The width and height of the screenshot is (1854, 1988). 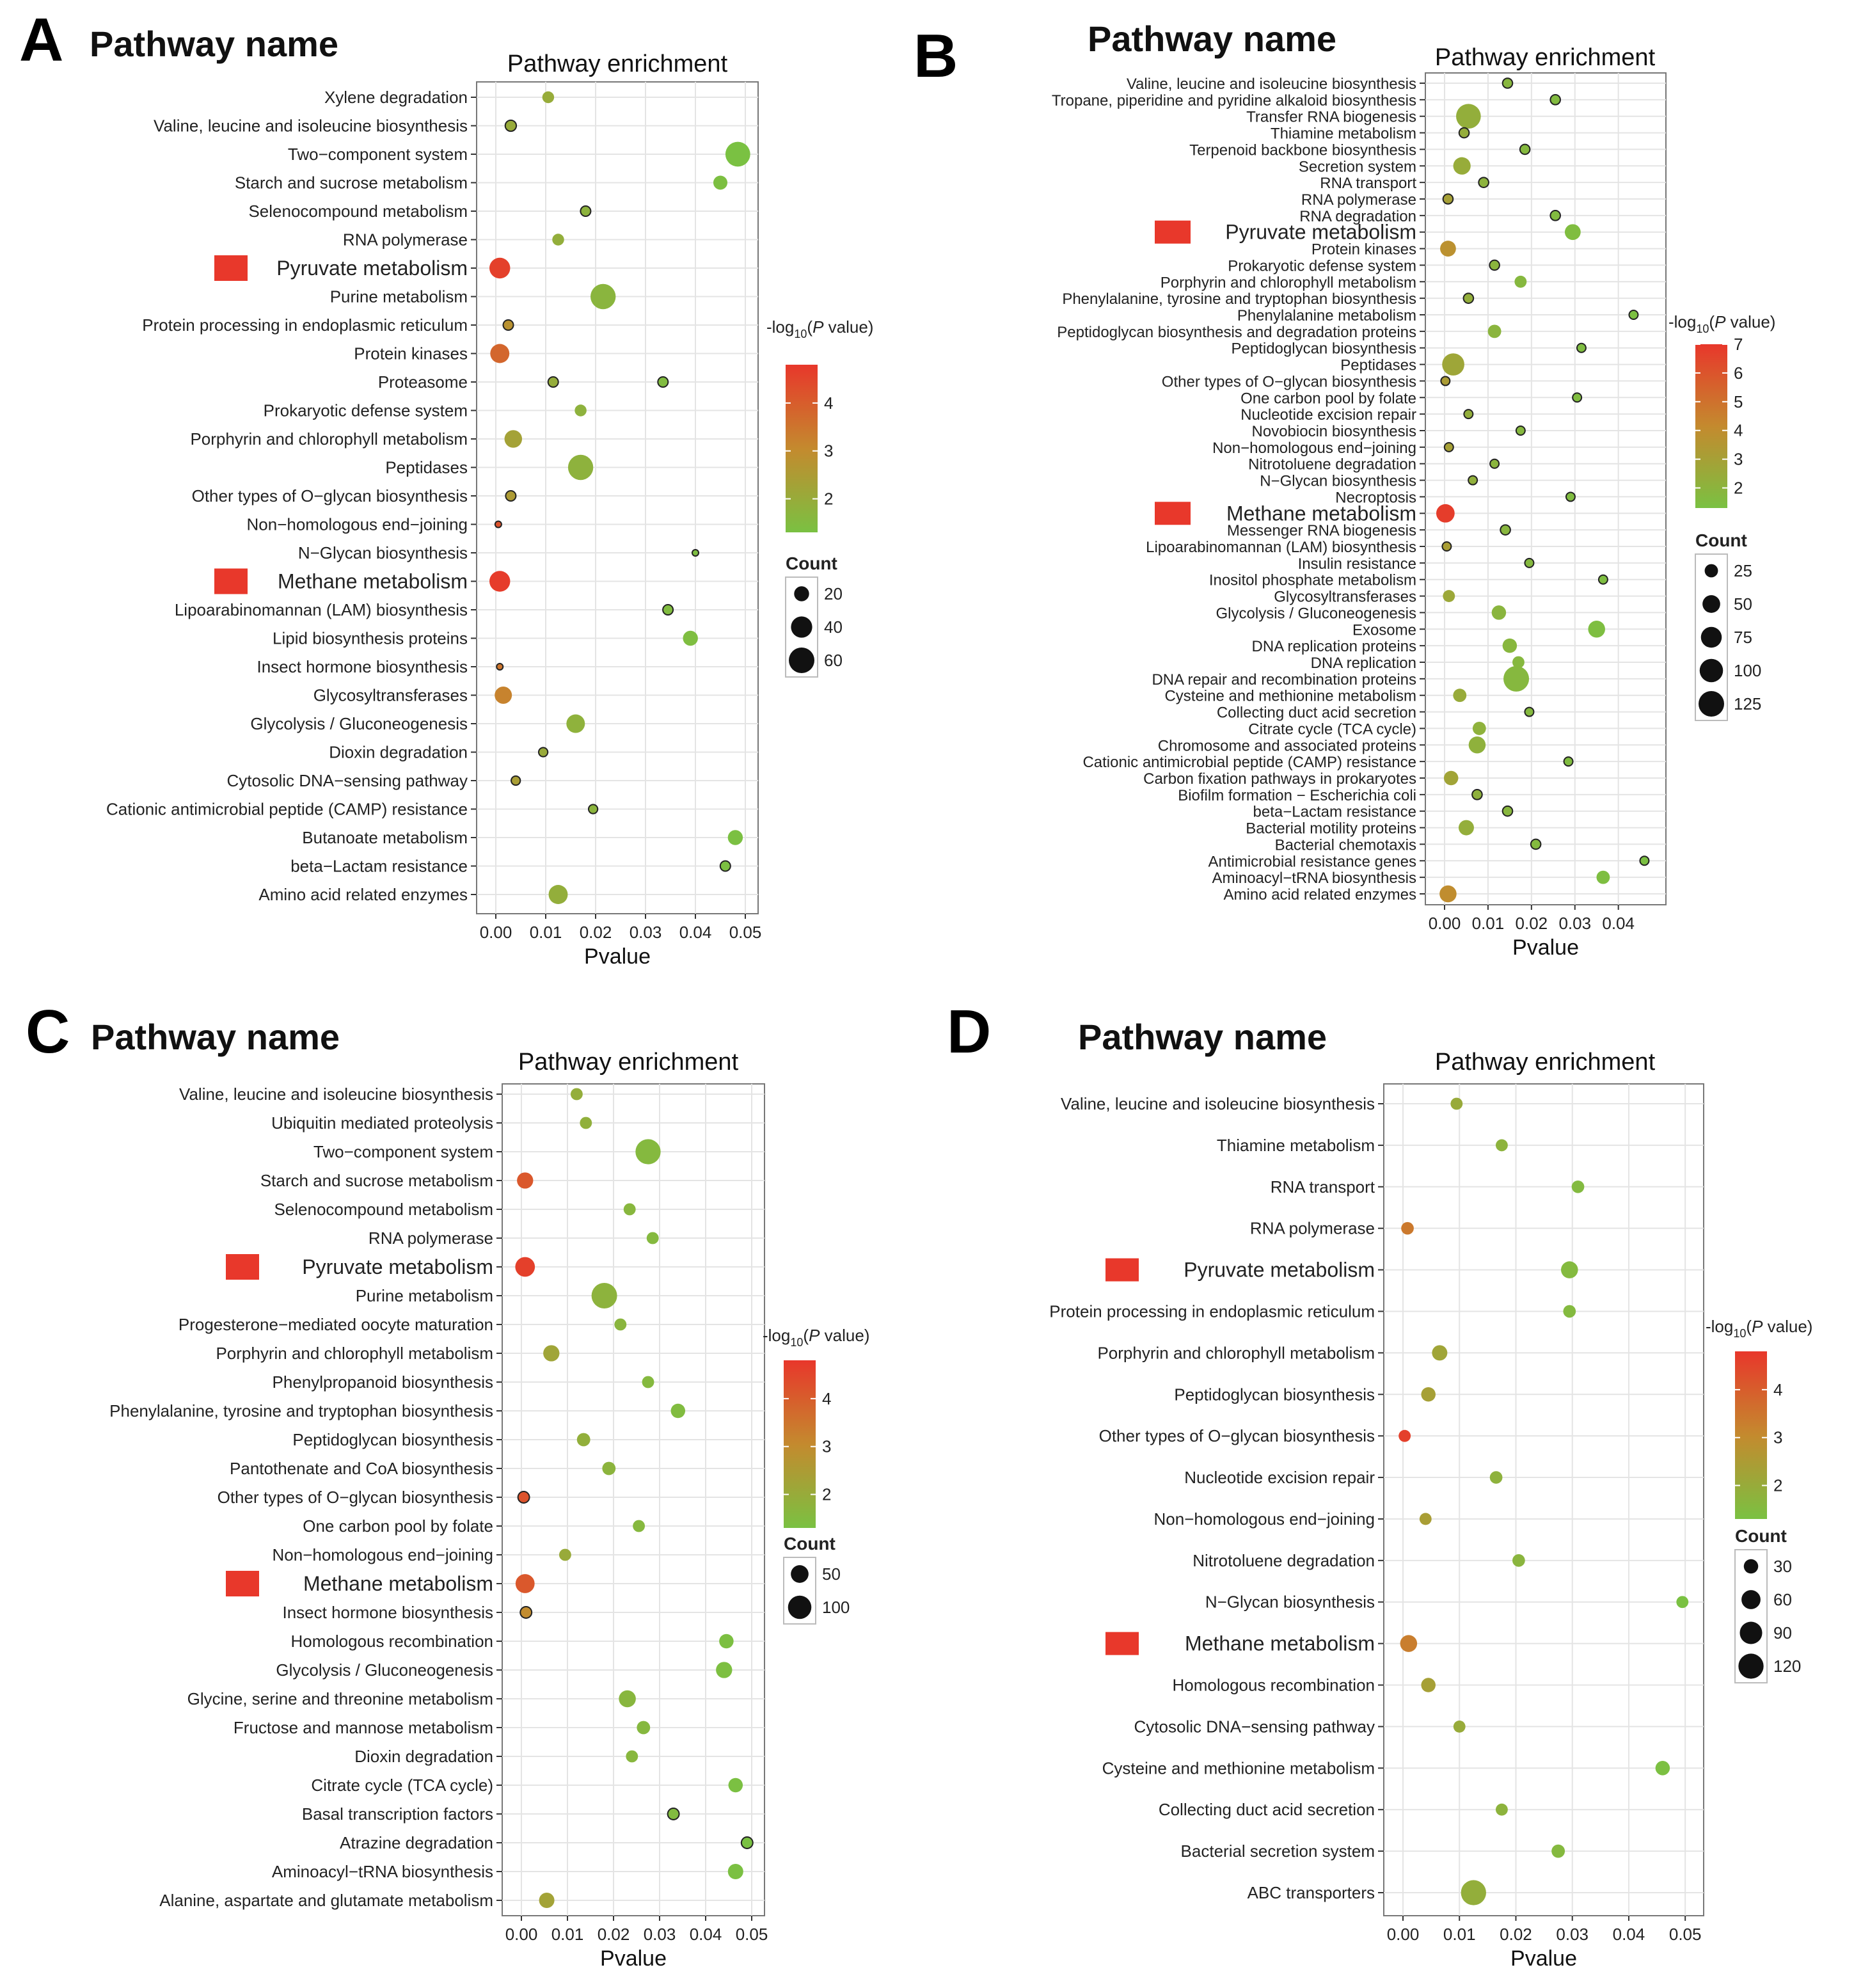 What do you see at coordinates (385, 838) in the screenshot?
I see `category-label: Butanoate metabolism` at bounding box center [385, 838].